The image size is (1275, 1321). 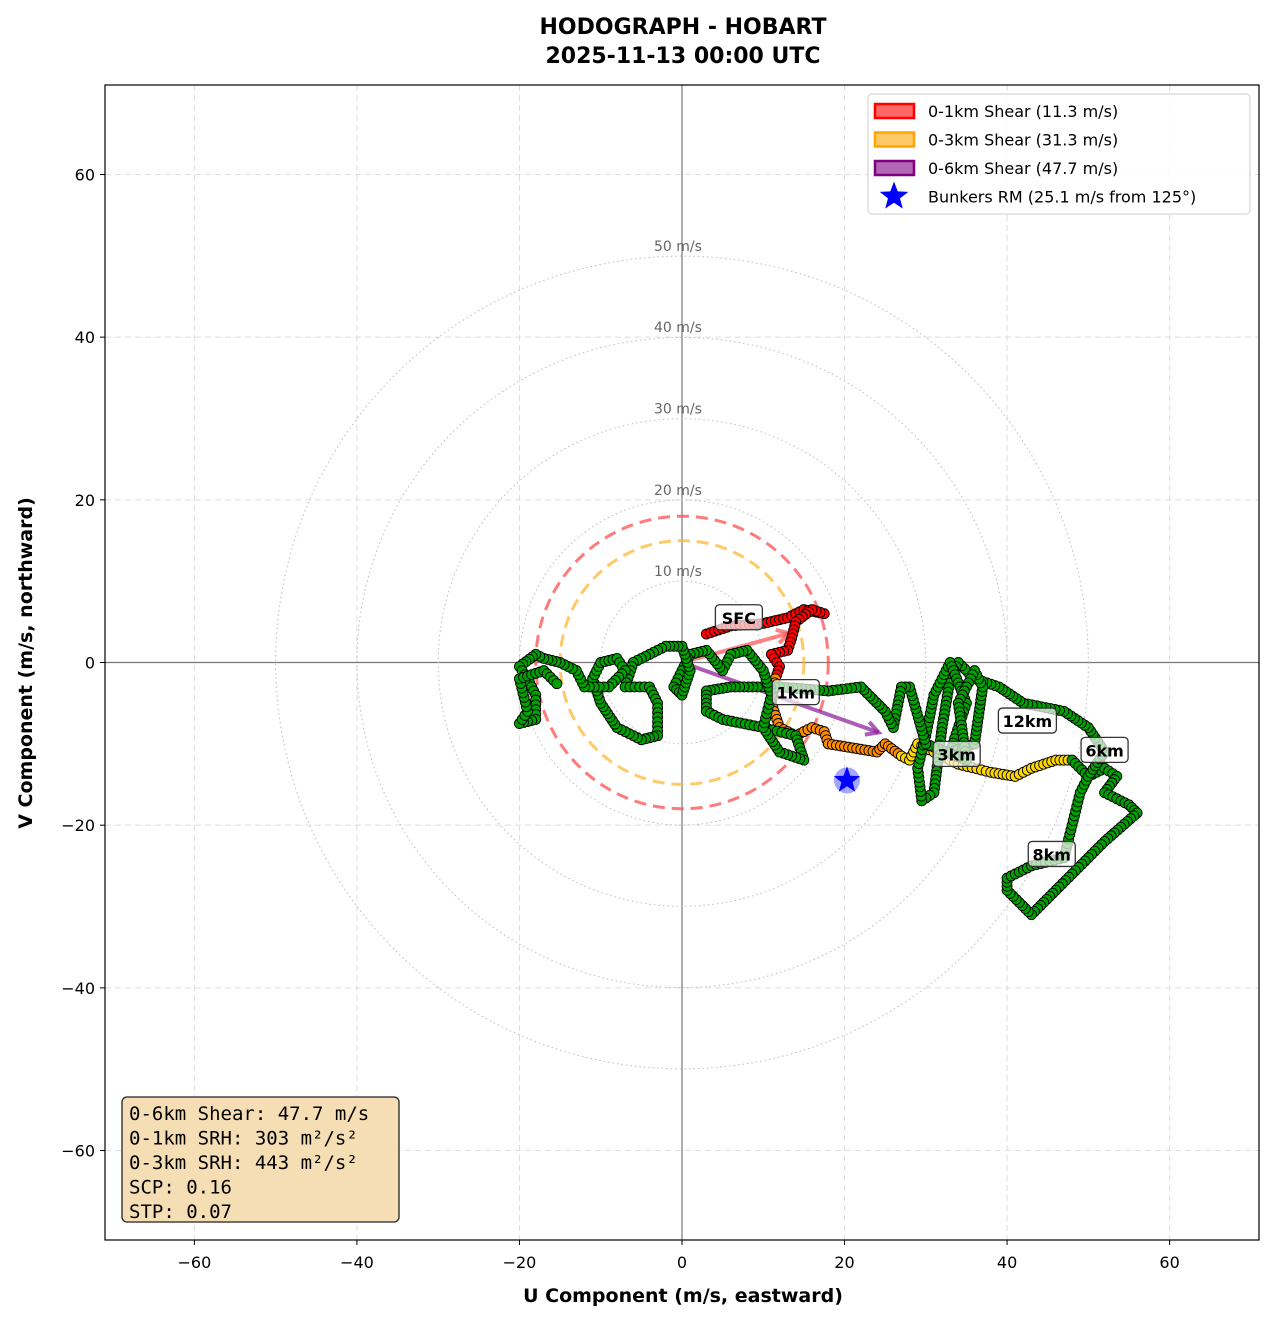 I want to click on x-tick-label: 20, so click(x=844, y=1262).